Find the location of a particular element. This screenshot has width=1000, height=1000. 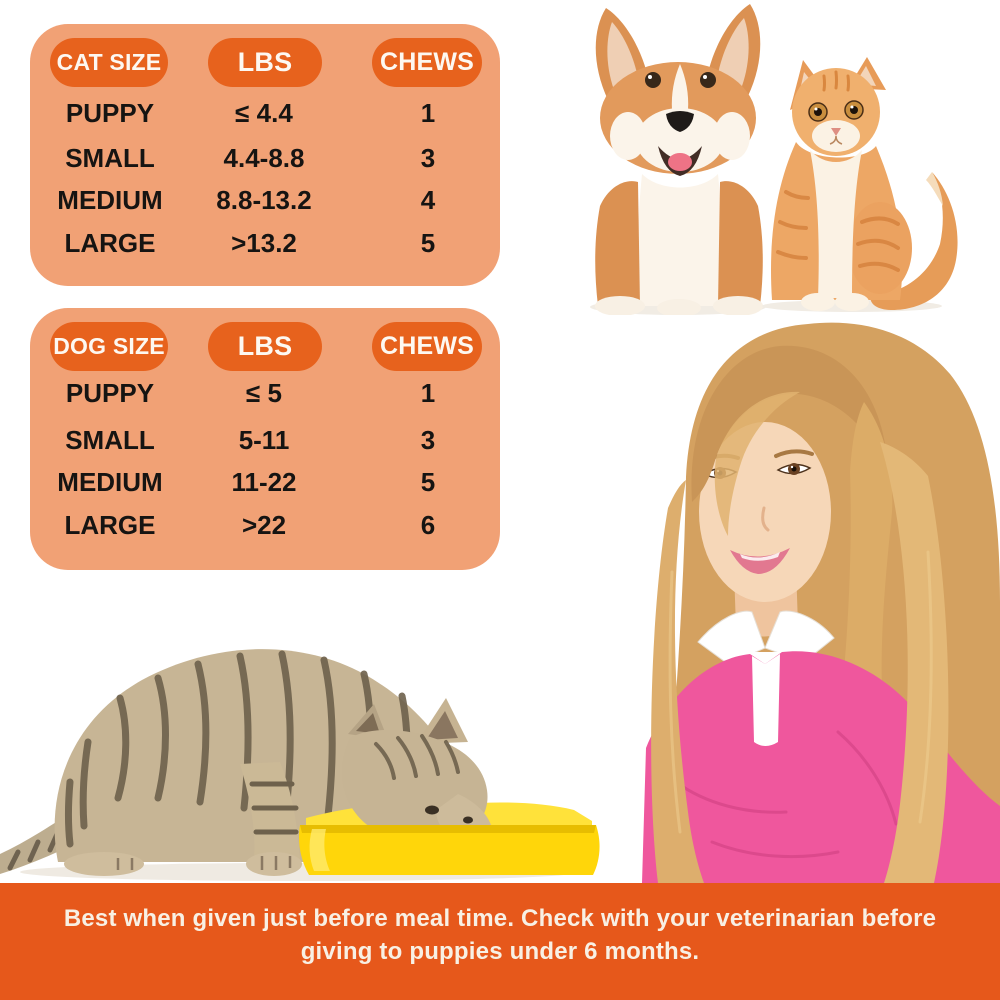

cat-table-row: PUPPY ≤ 4.4 1 is located at coordinates (265, 113).